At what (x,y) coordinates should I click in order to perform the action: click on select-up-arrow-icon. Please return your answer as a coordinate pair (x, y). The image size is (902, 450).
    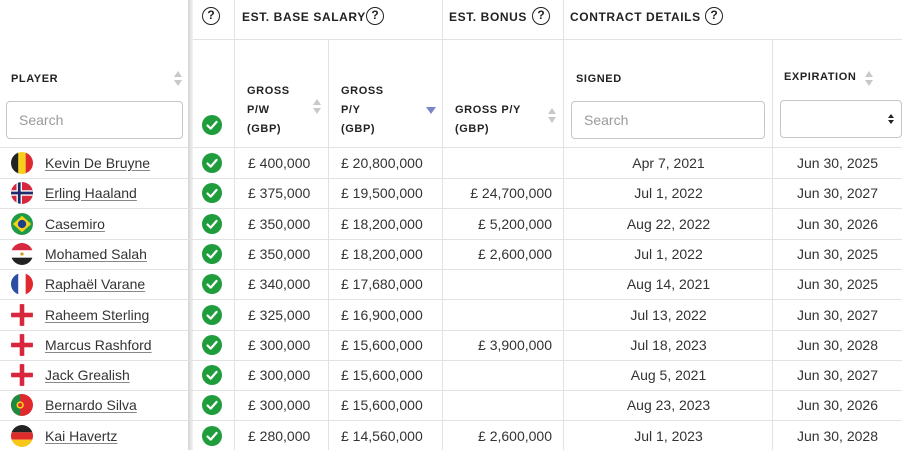
    Looking at the image, I should click on (891, 116).